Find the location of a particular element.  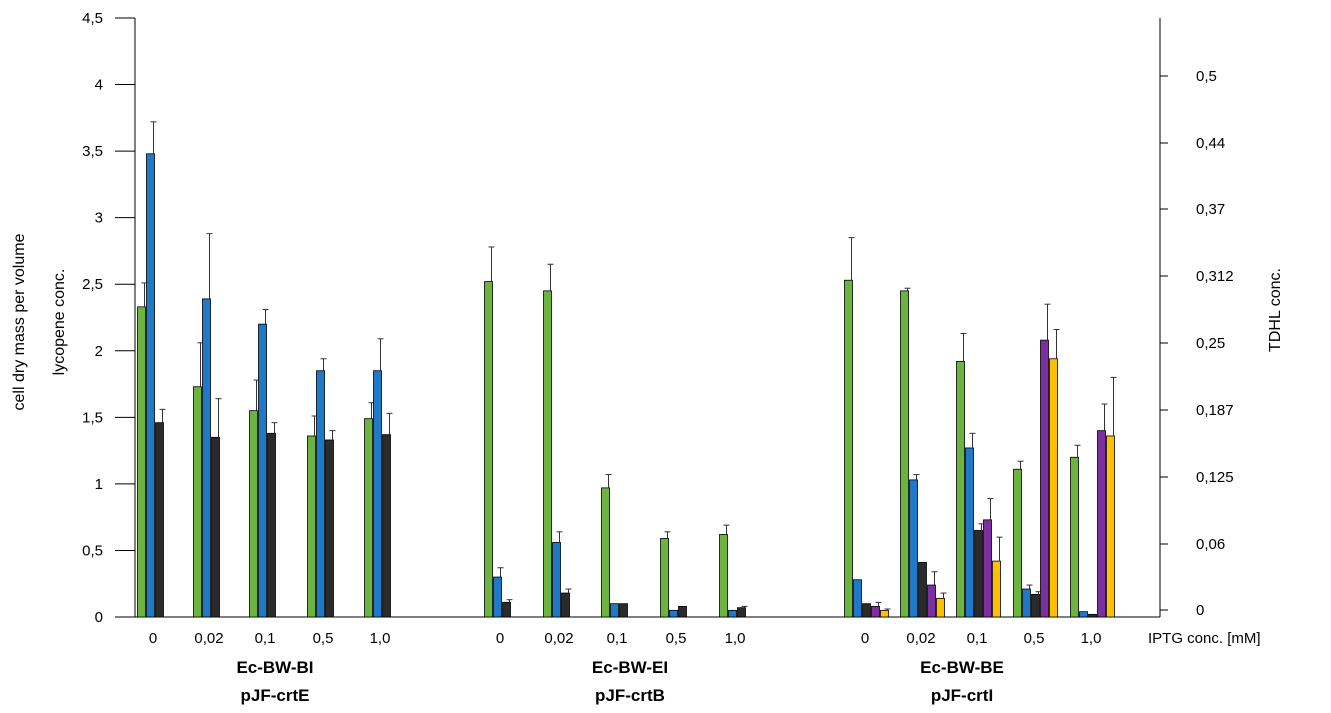

right-tick-label: 0,37 is located at coordinates (1210, 209).